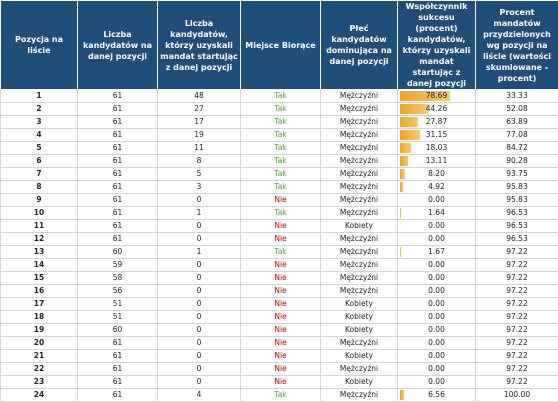 The width and height of the screenshot is (558, 402). I want to click on cell-value: 44.26, so click(436, 108).